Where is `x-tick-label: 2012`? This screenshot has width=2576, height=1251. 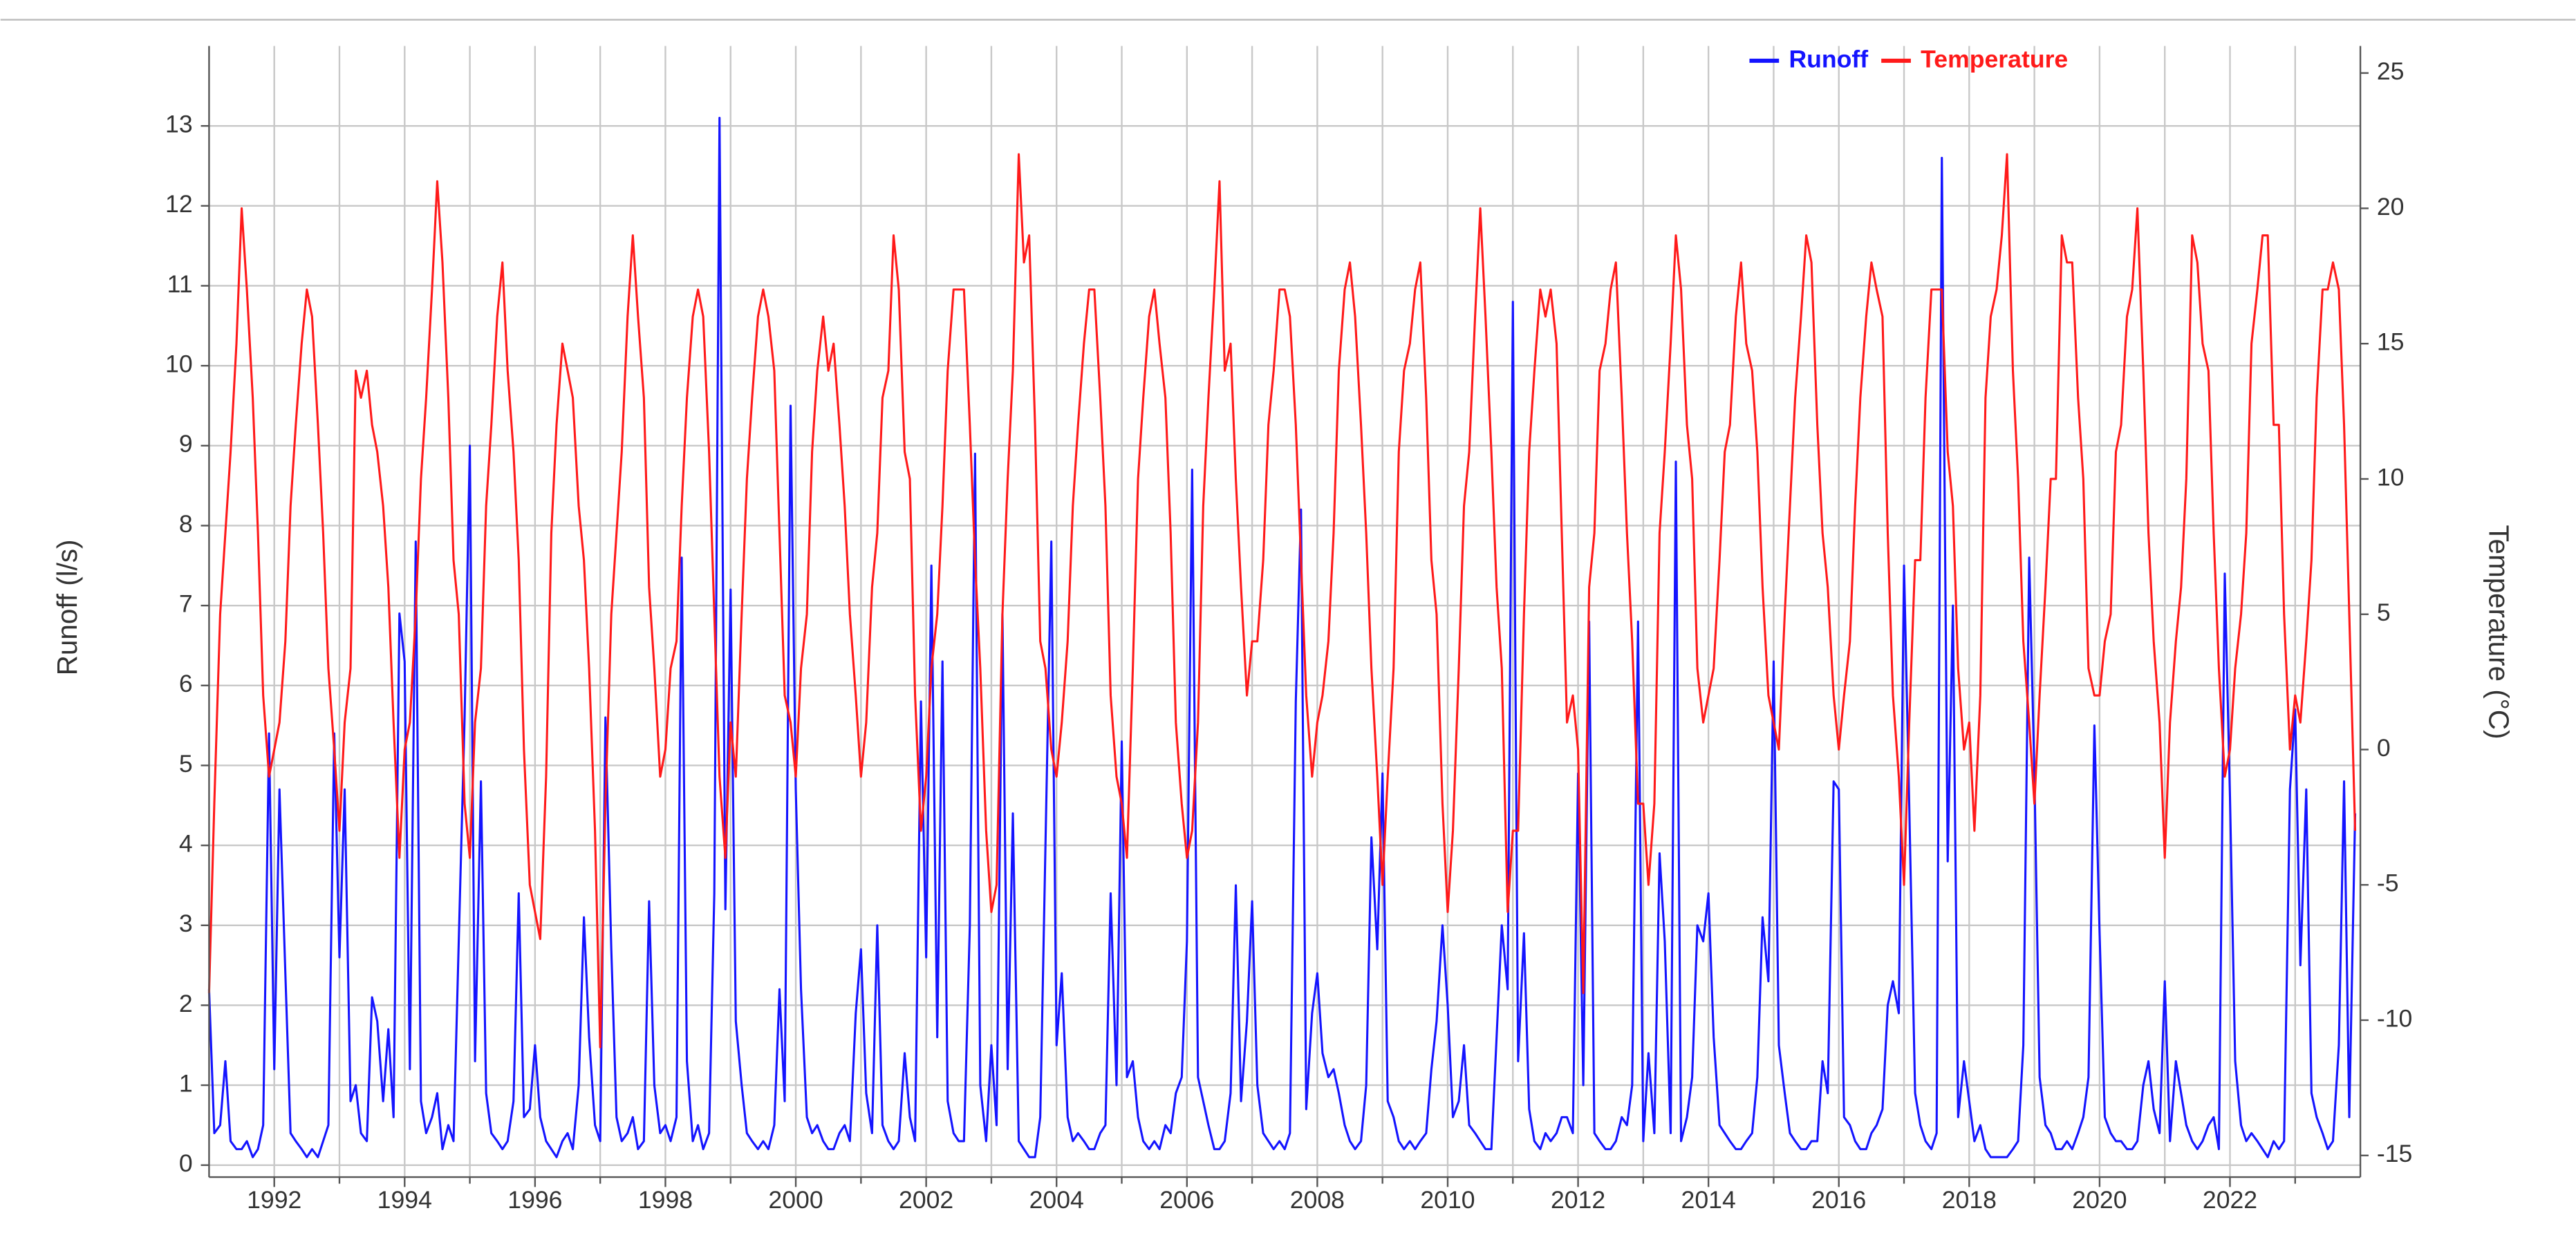
x-tick-label: 2012 is located at coordinates (1578, 1200).